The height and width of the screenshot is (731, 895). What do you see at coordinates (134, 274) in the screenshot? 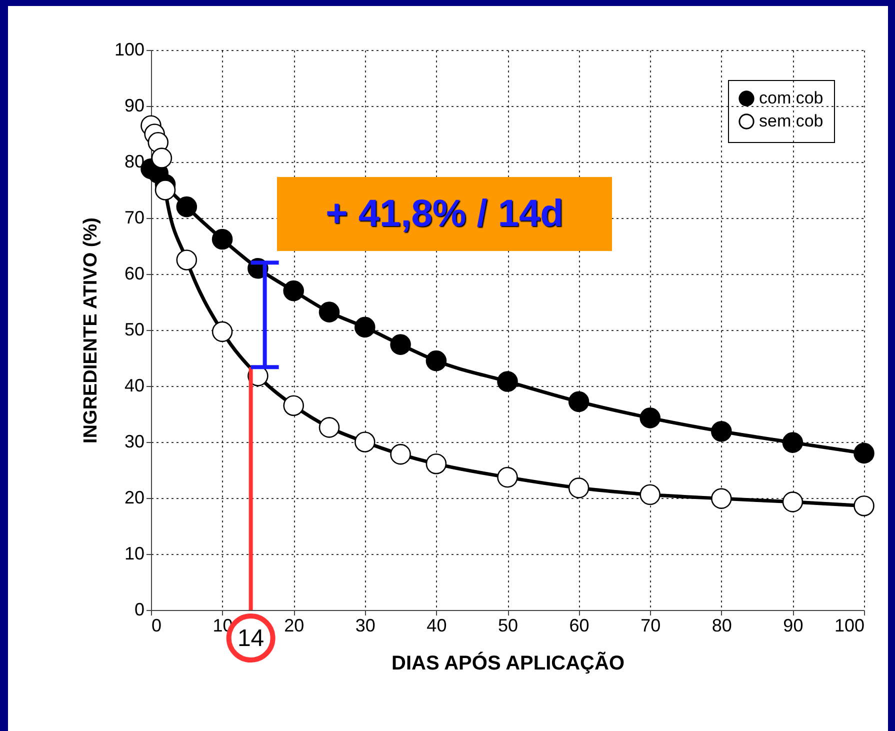
I see `y-tick-label: 60` at bounding box center [134, 274].